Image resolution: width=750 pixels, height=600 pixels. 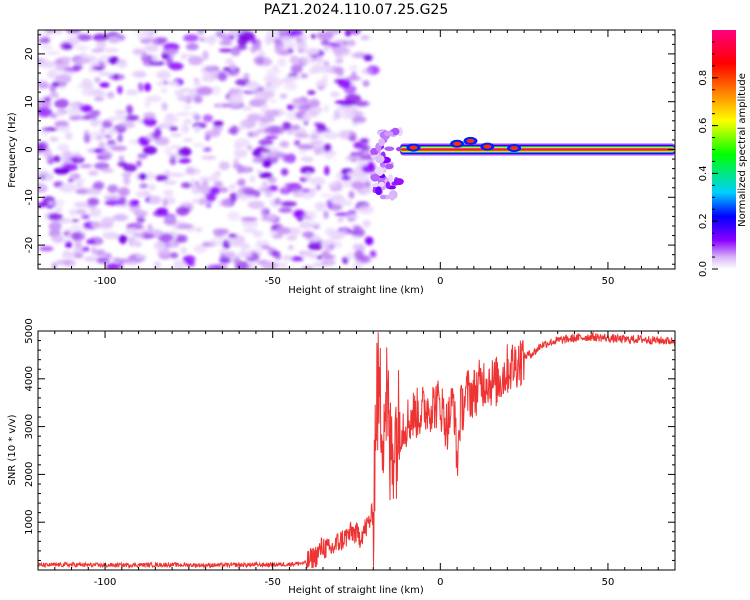 I want to click on snr-ylabel: SNR (10 * v/v), so click(x=12, y=449).